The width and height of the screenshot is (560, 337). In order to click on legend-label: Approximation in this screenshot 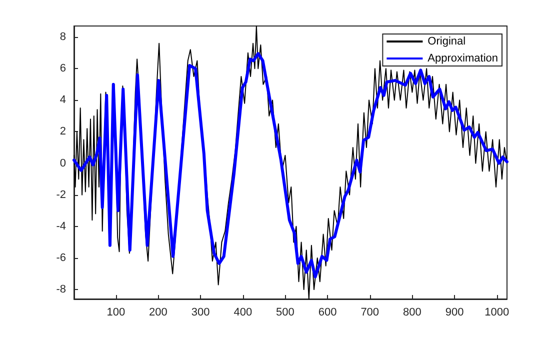, I will do `click(463, 58)`.